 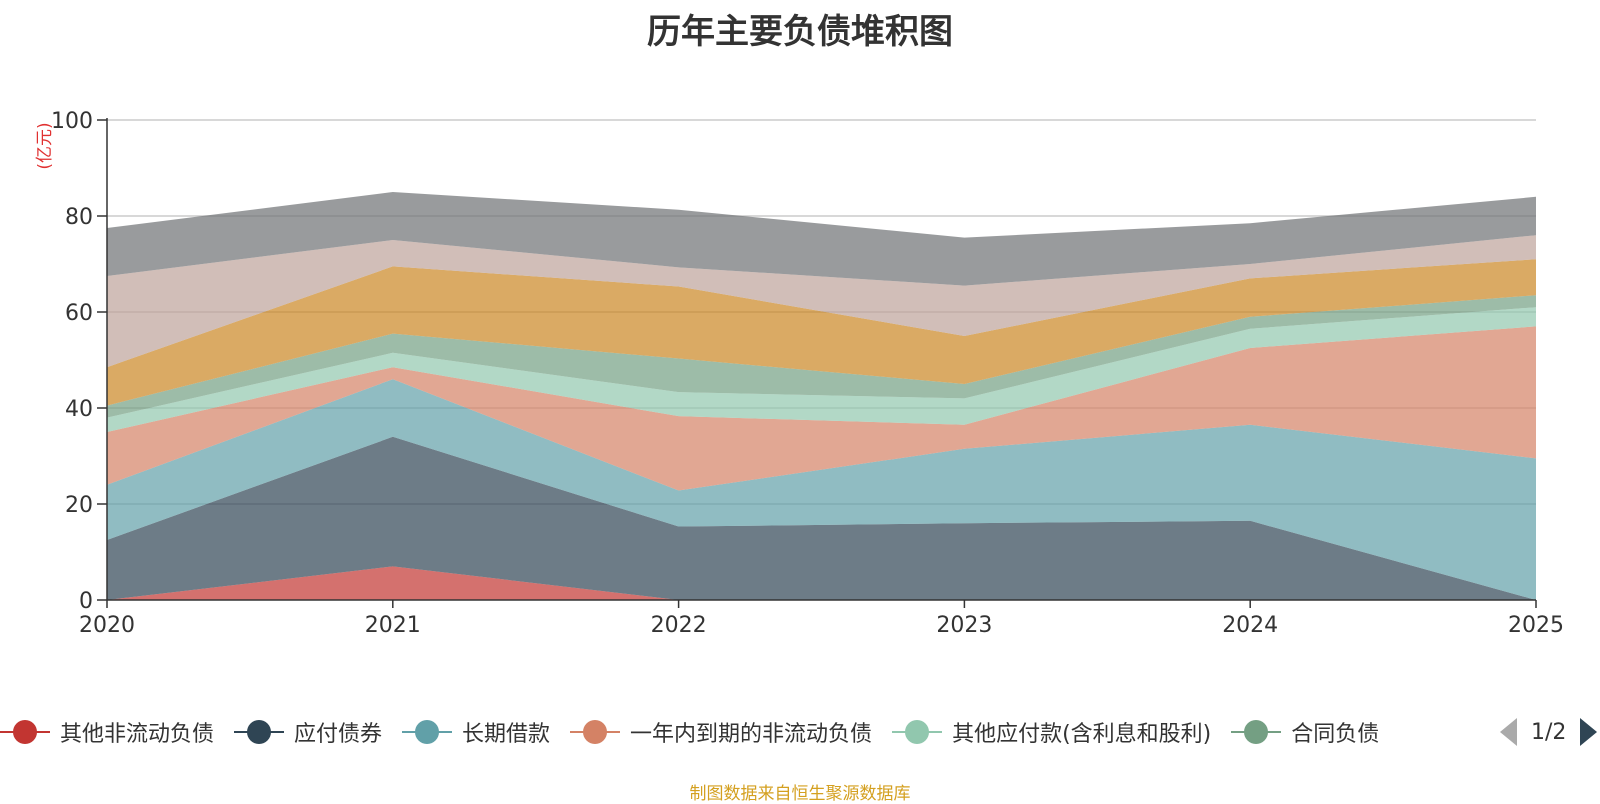 I want to click on legend-label: 一年内到期的非流动负债, so click(x=751, y=734).